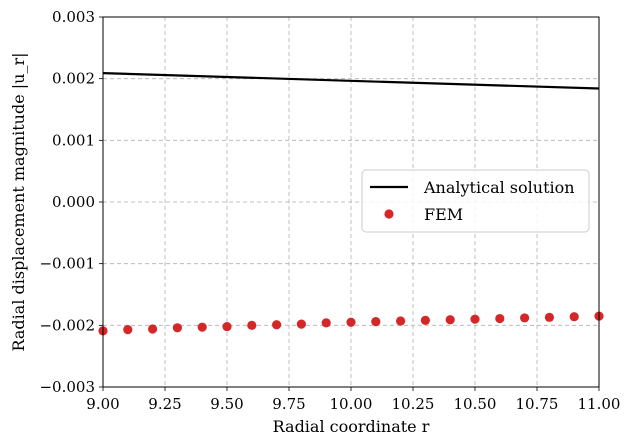  What do you see at coordinates (599, 404) in the screenshot?
I see `x-tick-label: 11.00` at bounding box center [599, 404].